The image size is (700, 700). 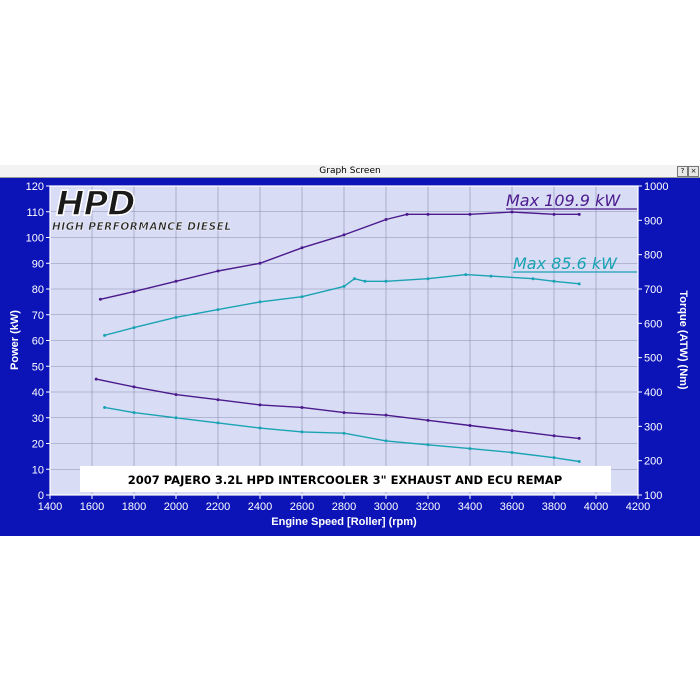 What do you see at coordinates (682, 171) in the screenshot?
I see `help-button: ?` at bounding box center [682, 171].